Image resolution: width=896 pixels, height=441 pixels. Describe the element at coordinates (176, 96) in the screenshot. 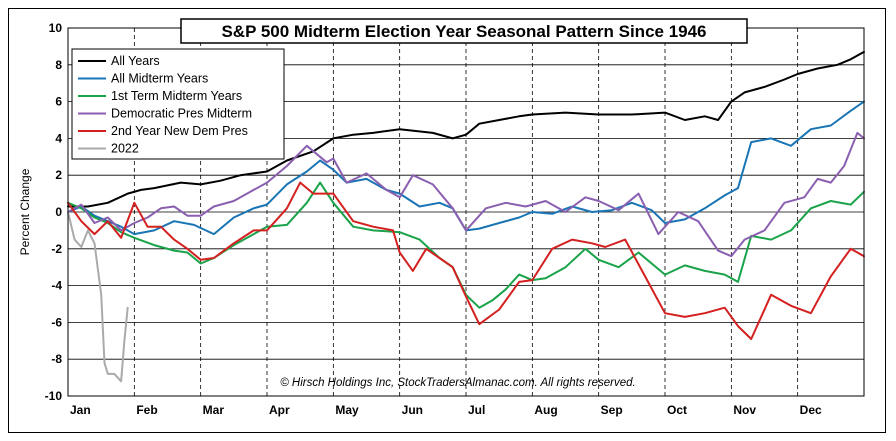

I see `legend-label: 1st Term Midterm Years` at that location.